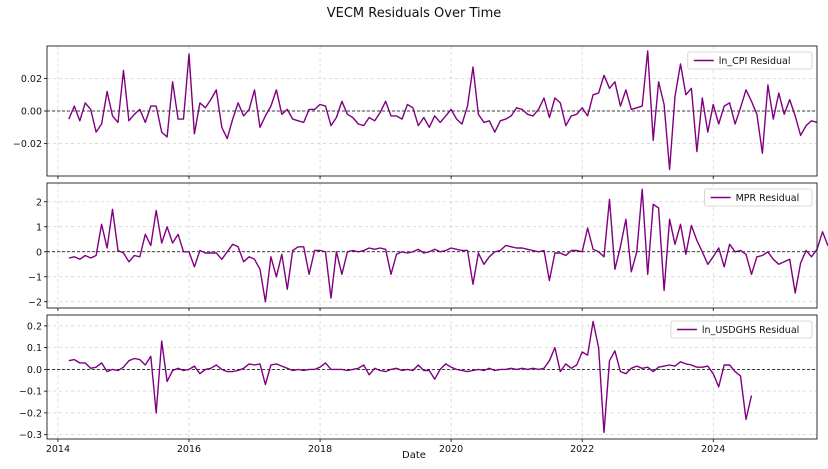 Image resolution: width=828 pixels, height=469 pixels. What do you see at coordinates (34, 348) in the screenshot?
I see `y-tick-label: 0.1` at bounding box center [34, 348].